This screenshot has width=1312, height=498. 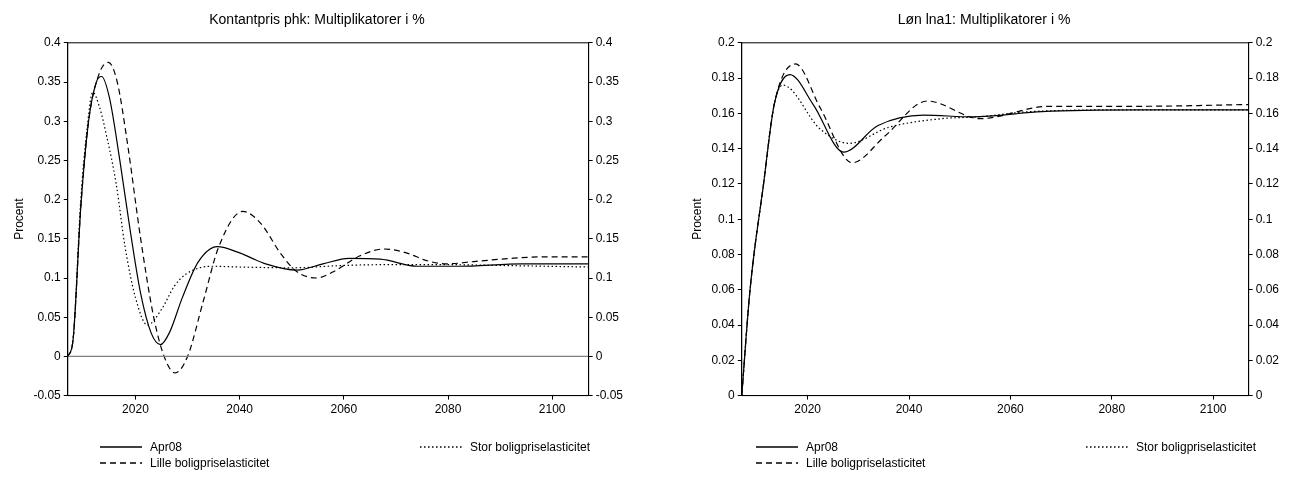 I want to click on y2-tick-label: 0.16, so click(x=1267, y=112).